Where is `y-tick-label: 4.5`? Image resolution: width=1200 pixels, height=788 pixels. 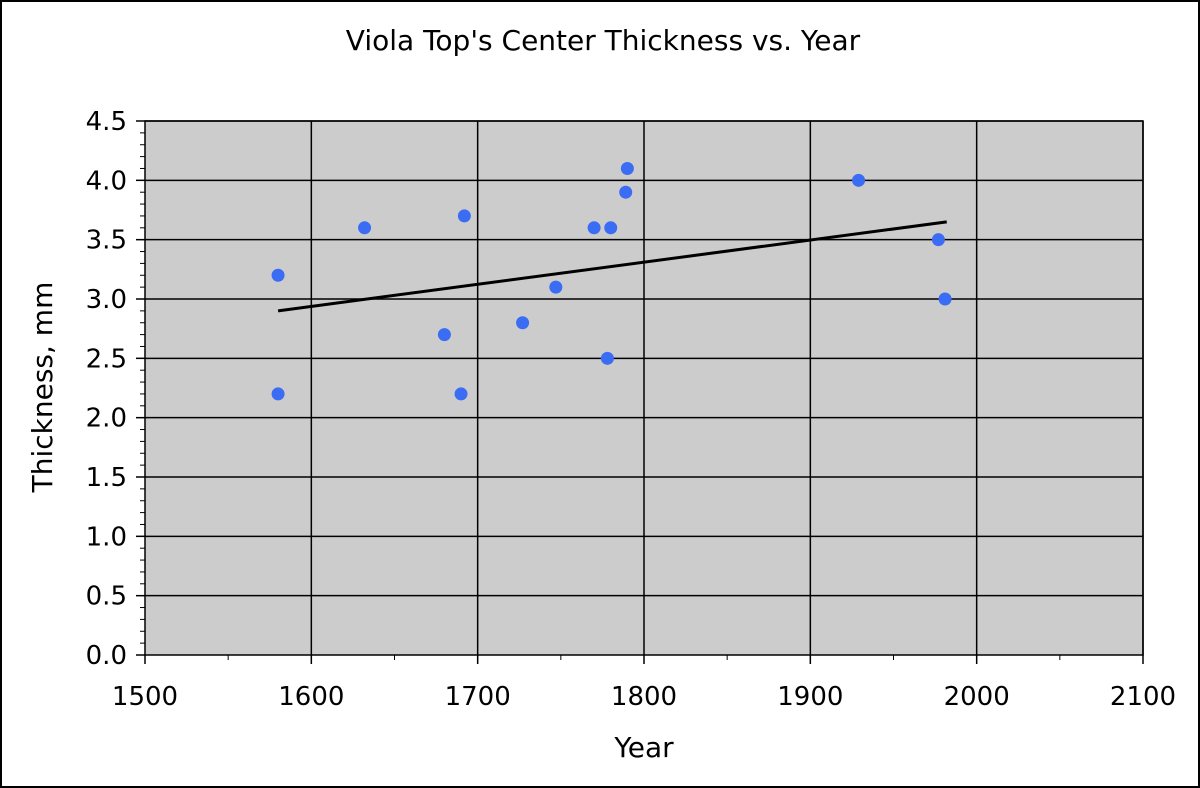
y-tick-label: 4.5 is located at coordinates (106, 122).